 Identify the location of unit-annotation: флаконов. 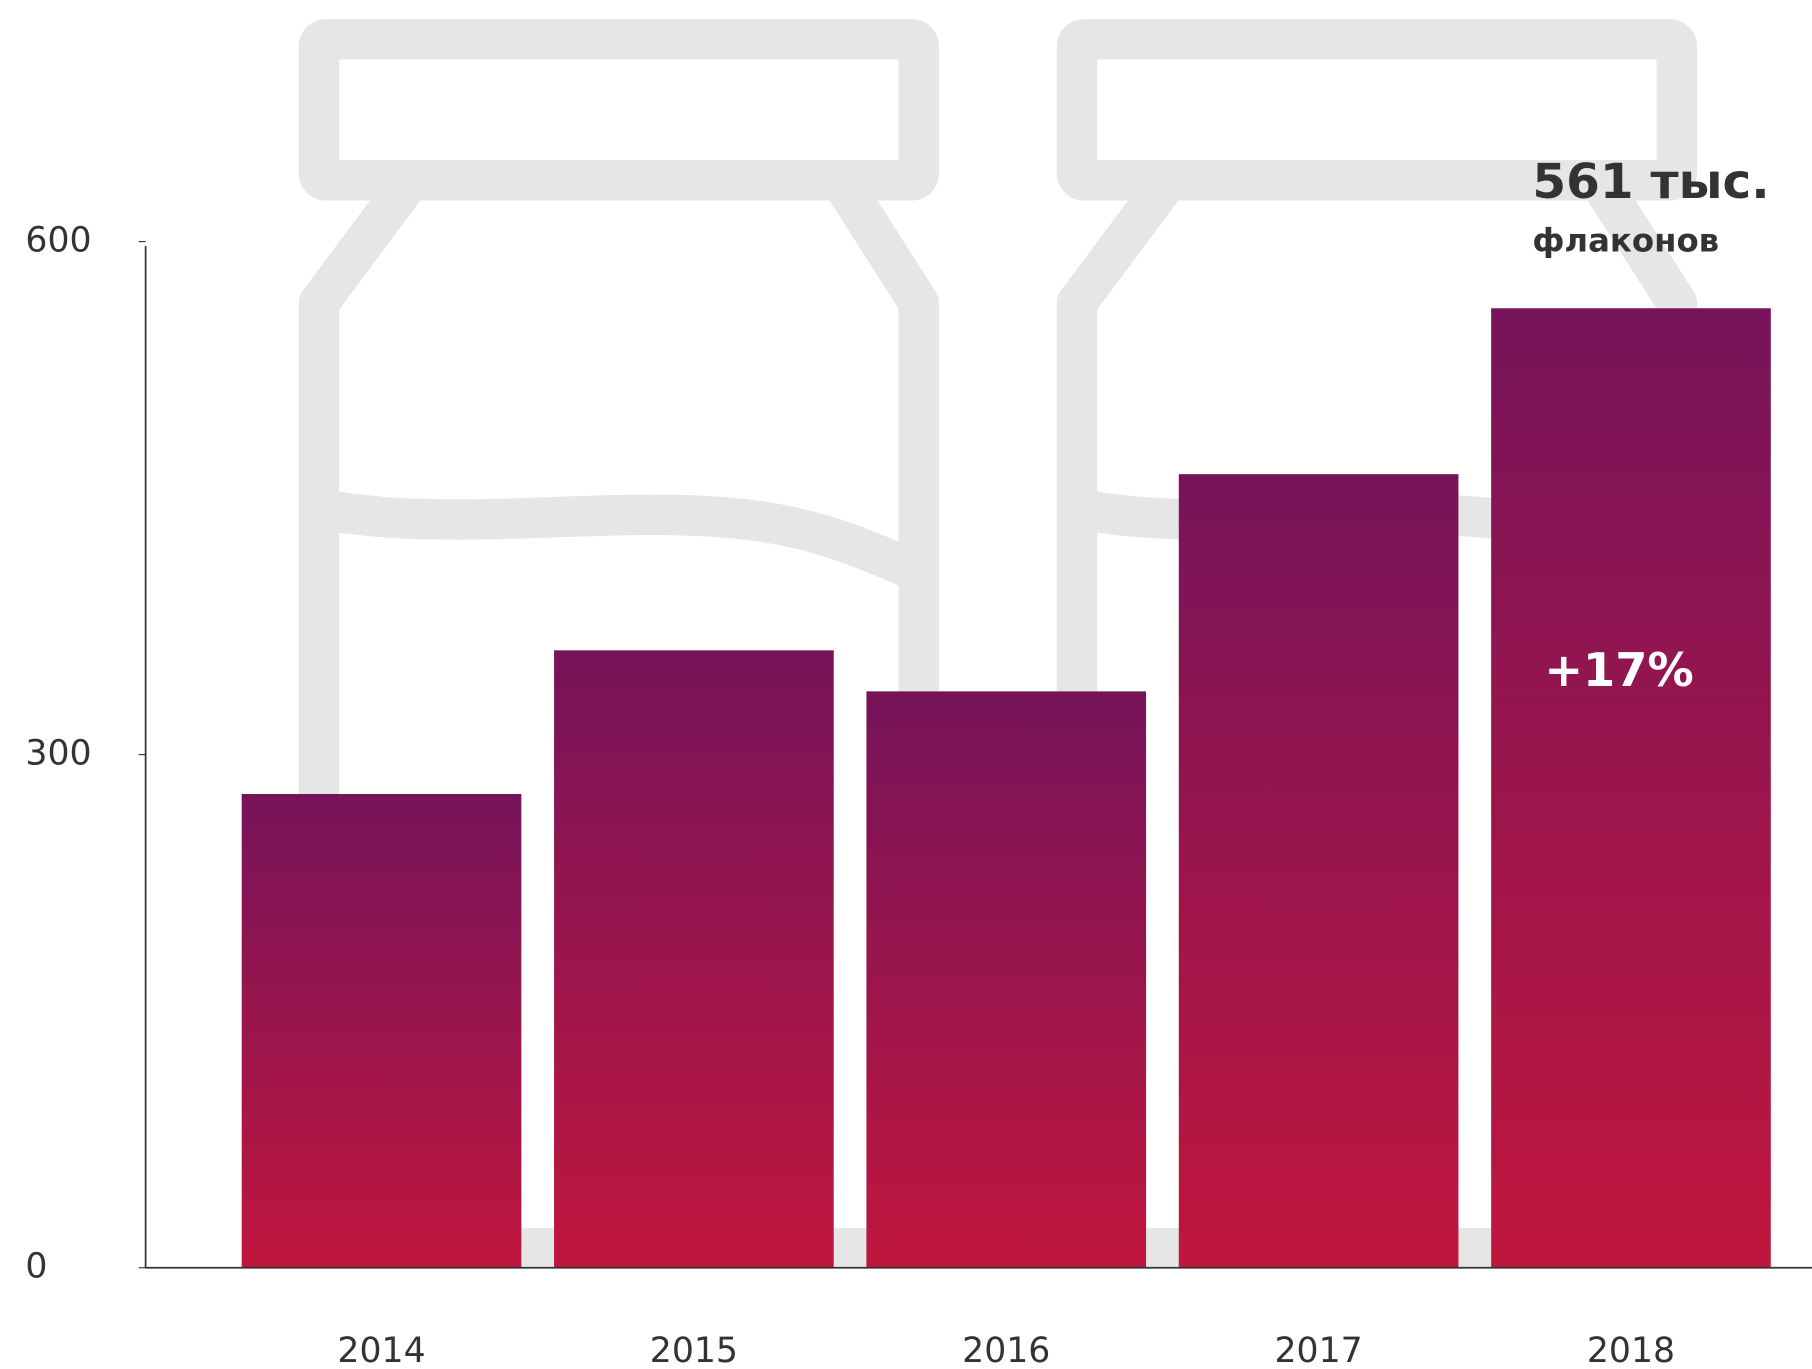
(1625, 241).